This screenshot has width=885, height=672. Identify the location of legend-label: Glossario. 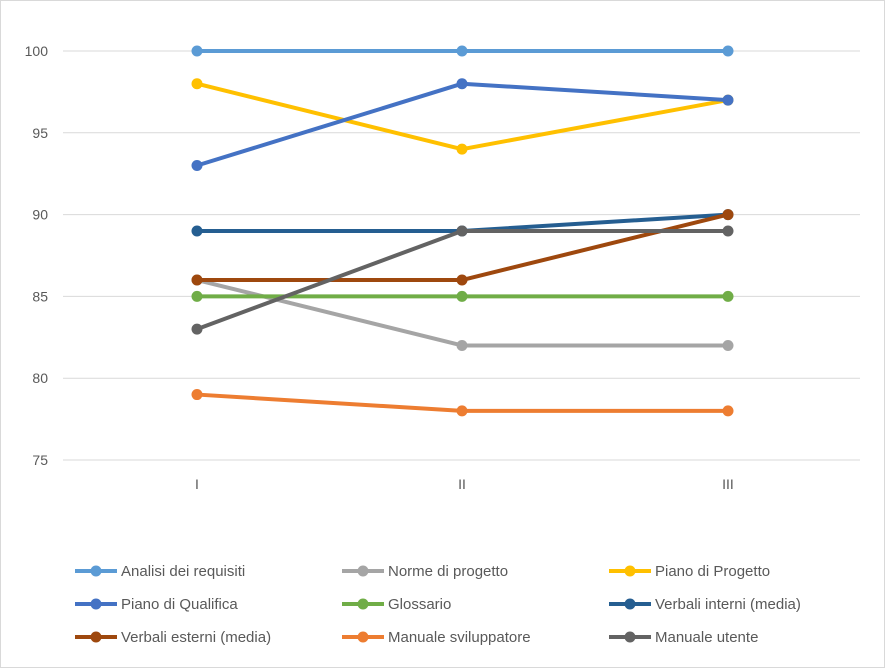
(419, 604).